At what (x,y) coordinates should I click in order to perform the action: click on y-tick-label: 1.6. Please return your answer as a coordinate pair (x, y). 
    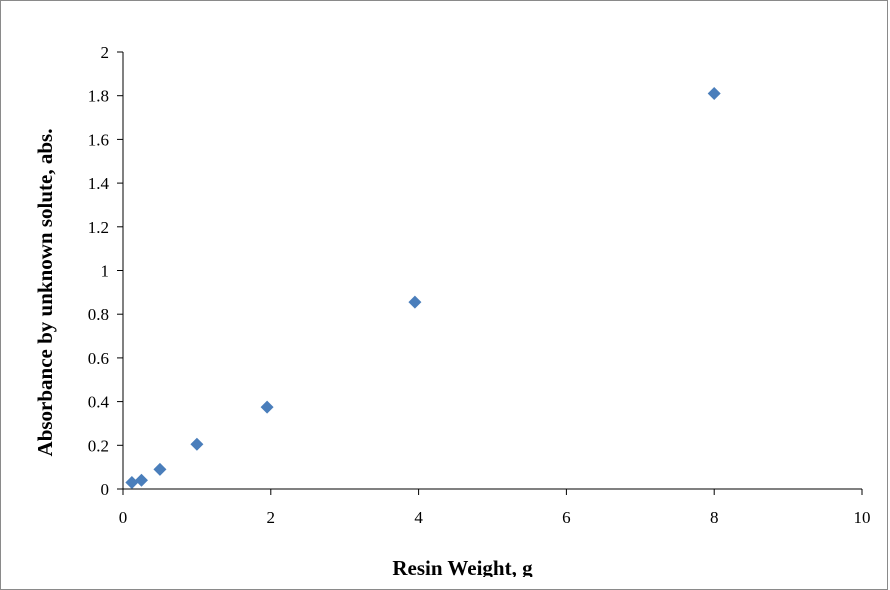
    Looking at the image, I should click on (98, 139).